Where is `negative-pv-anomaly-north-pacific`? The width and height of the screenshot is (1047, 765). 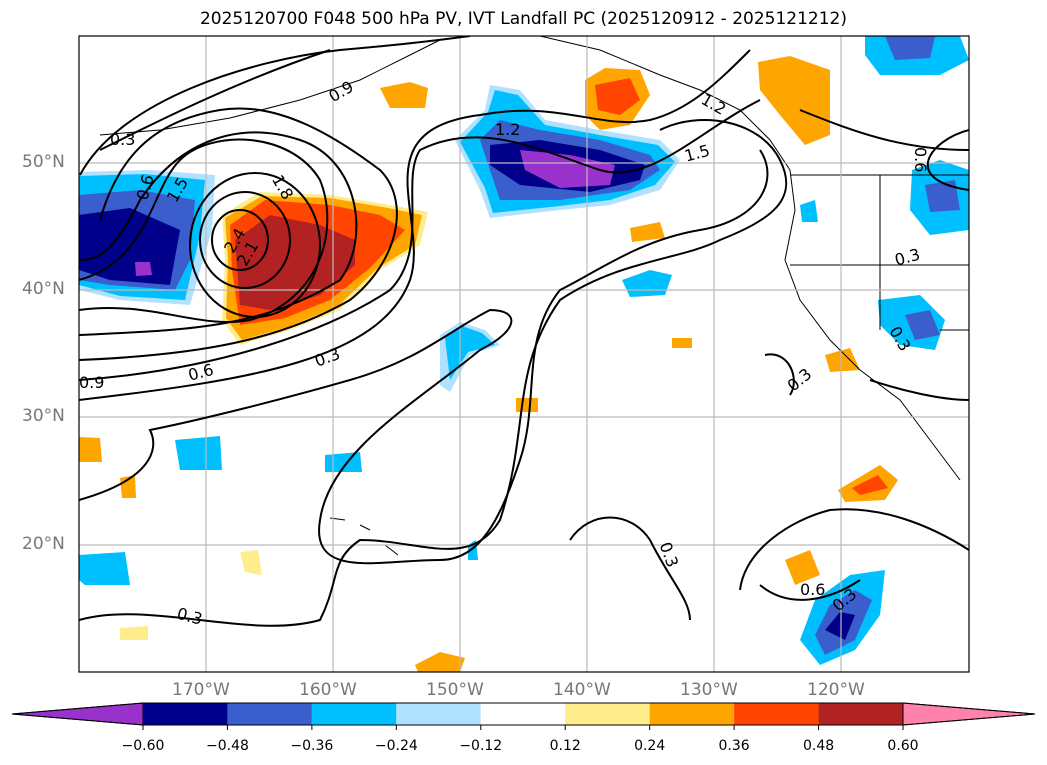
negative-pv-anomaly-north-pacific is located at coordinates (567, 151).